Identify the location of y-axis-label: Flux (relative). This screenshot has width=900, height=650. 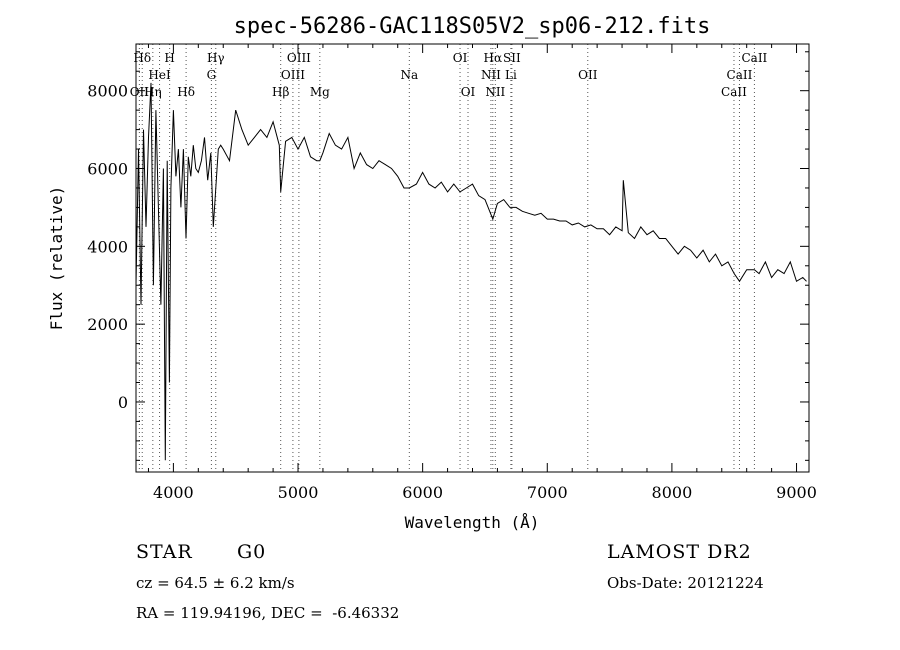
(56, 258).